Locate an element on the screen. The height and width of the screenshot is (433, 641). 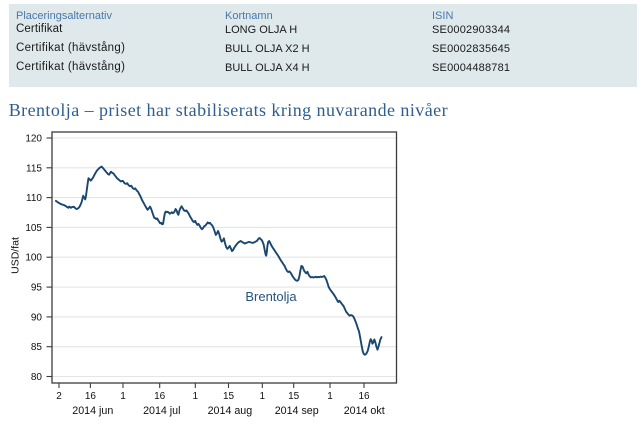
svg-text: 115 is located at coordinates (34, 168).